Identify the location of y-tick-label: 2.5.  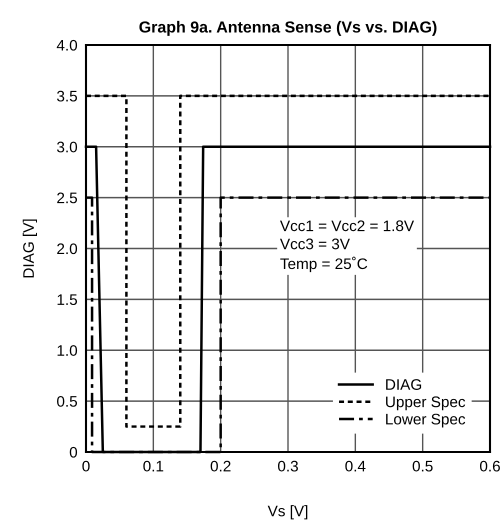
(67, 198).